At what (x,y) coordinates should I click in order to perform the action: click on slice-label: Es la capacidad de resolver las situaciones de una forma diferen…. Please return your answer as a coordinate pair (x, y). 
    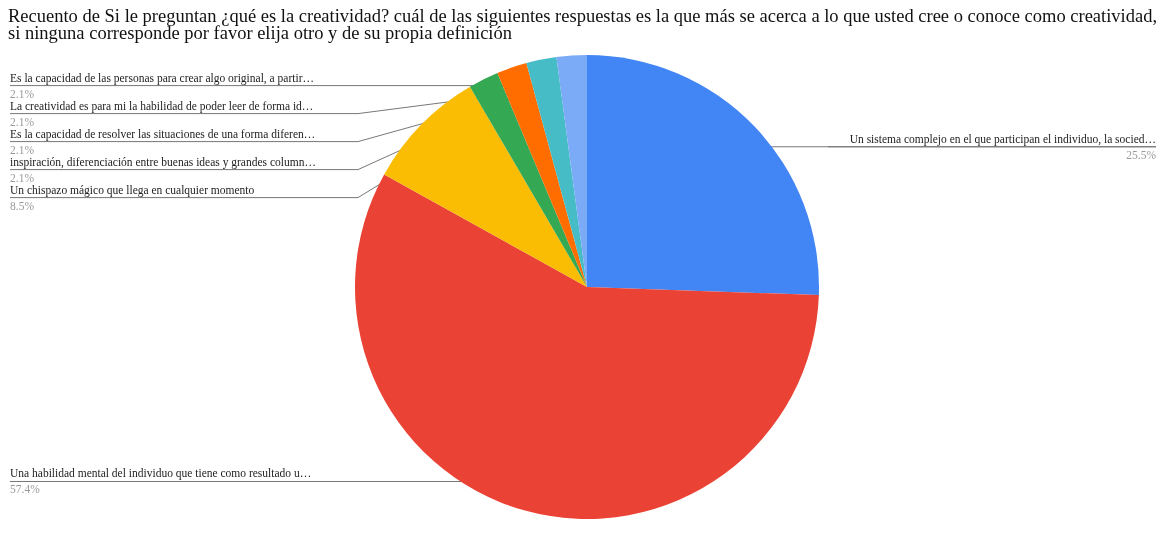
    Looking at the image, I should click on (163, 134).